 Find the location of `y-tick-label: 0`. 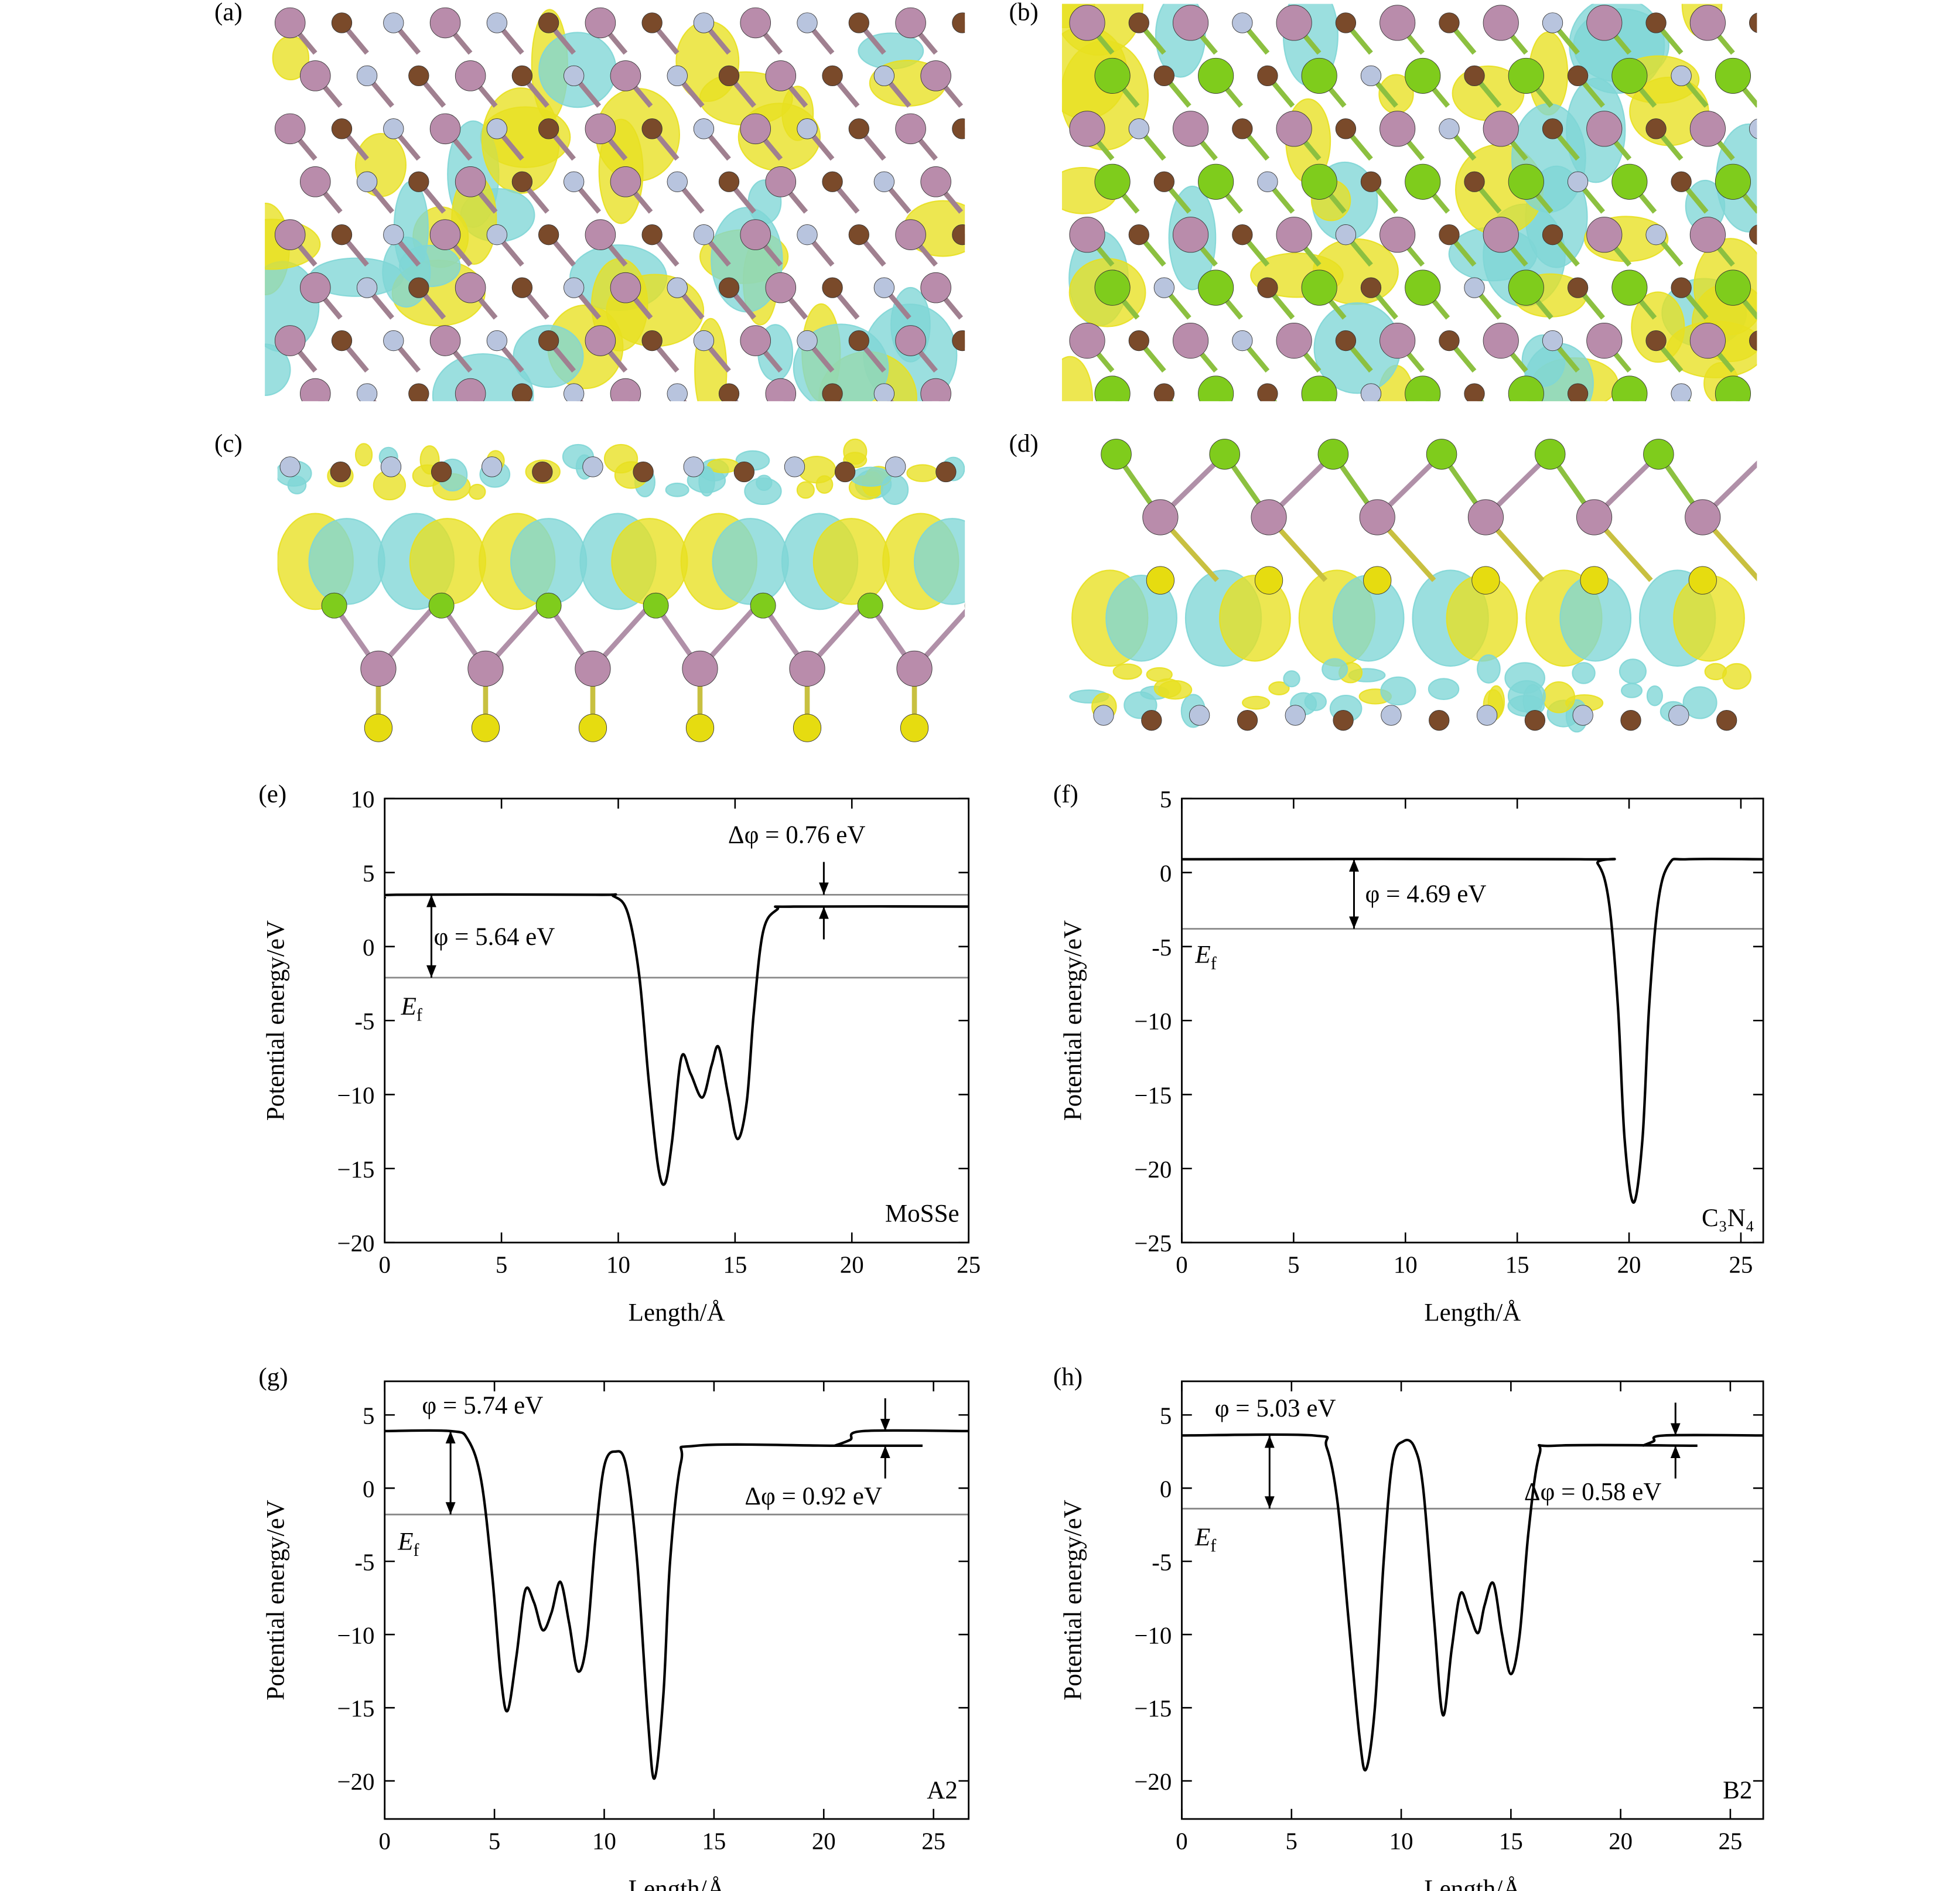

y-tick-label: 0 is located at coordinates (1166, 1489).